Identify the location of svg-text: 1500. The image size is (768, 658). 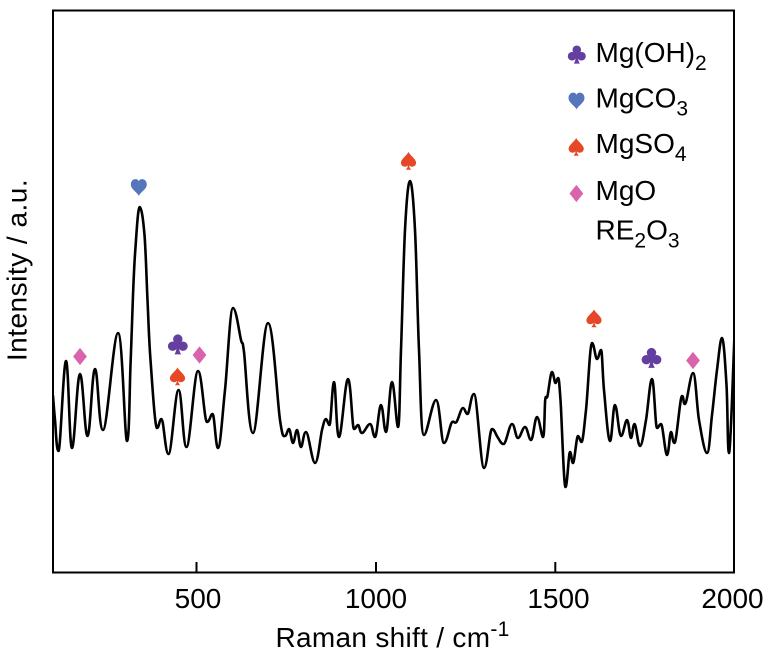
(558, 598).